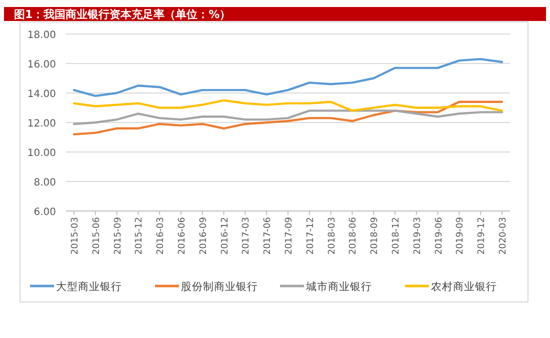  What do you see at coordinates (45, 183) in the screenshot?
I see `y-tick-label: 8.00` at bounding box center [45, 183].